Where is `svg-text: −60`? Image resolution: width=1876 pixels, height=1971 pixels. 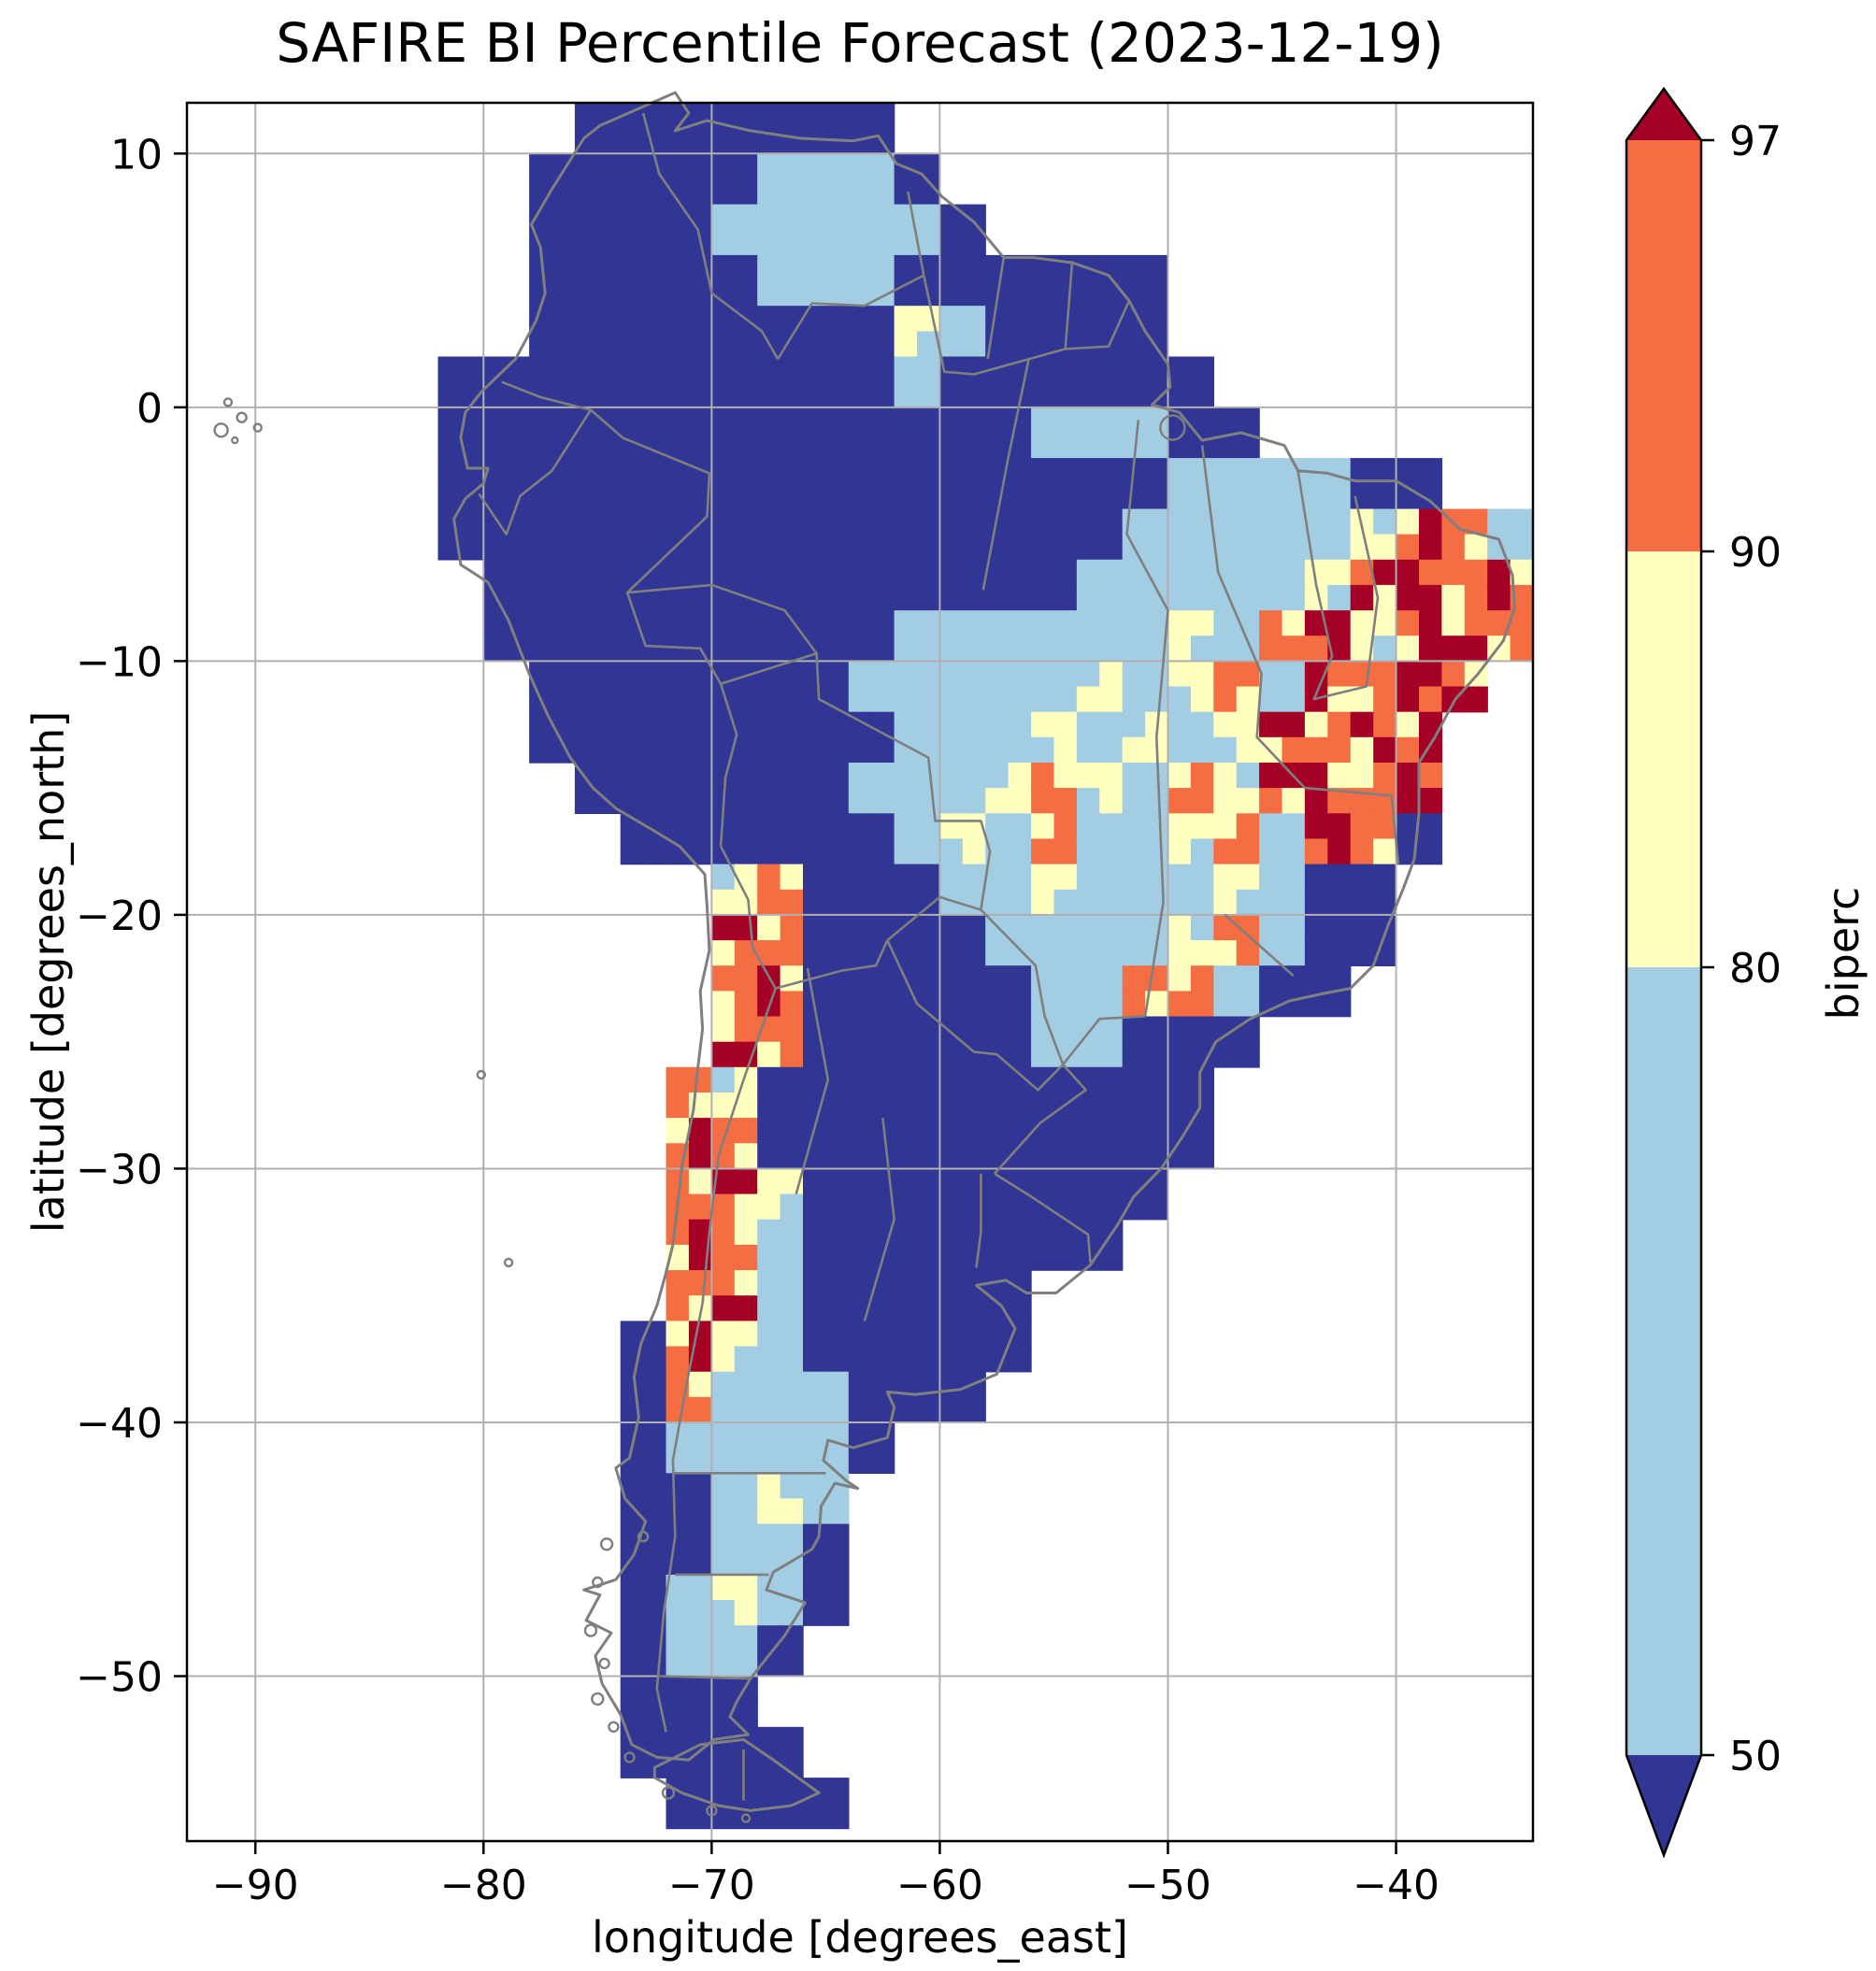
svg-text: −60 is located at coordinates (939, 1886).